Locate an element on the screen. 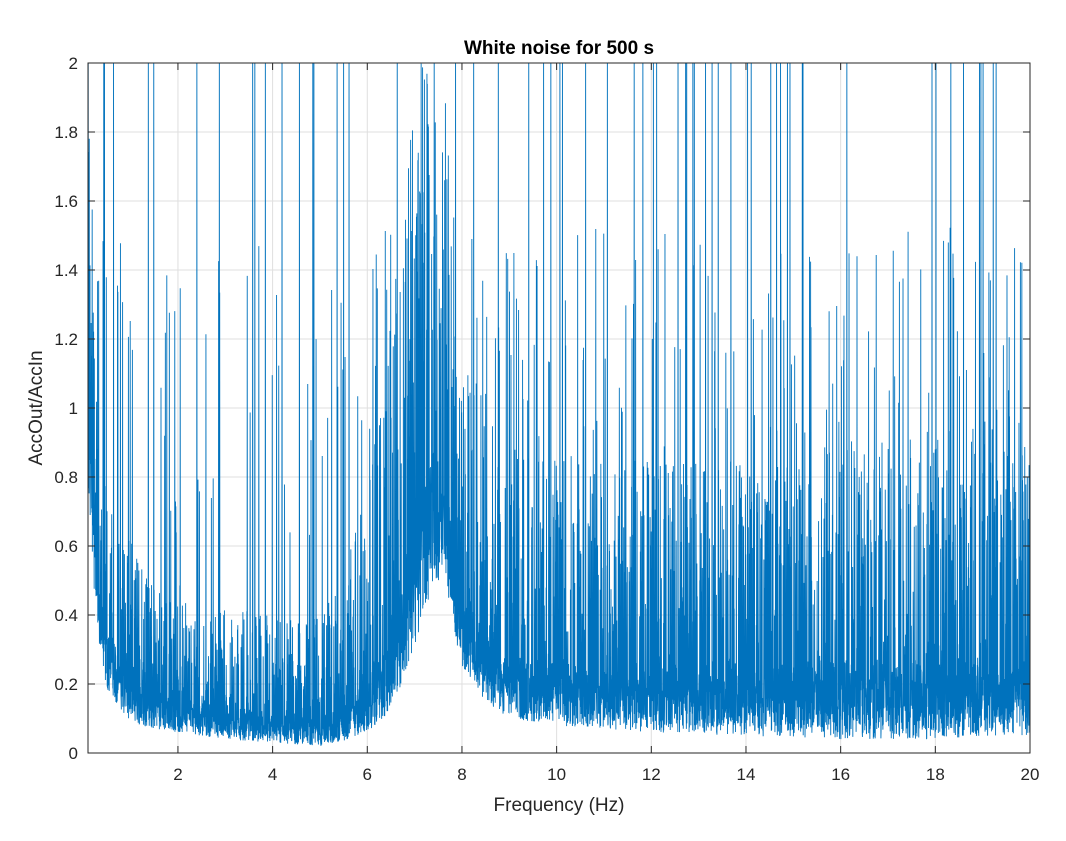  y-tick-label: 0.6 is located at coordinates (66, 546).